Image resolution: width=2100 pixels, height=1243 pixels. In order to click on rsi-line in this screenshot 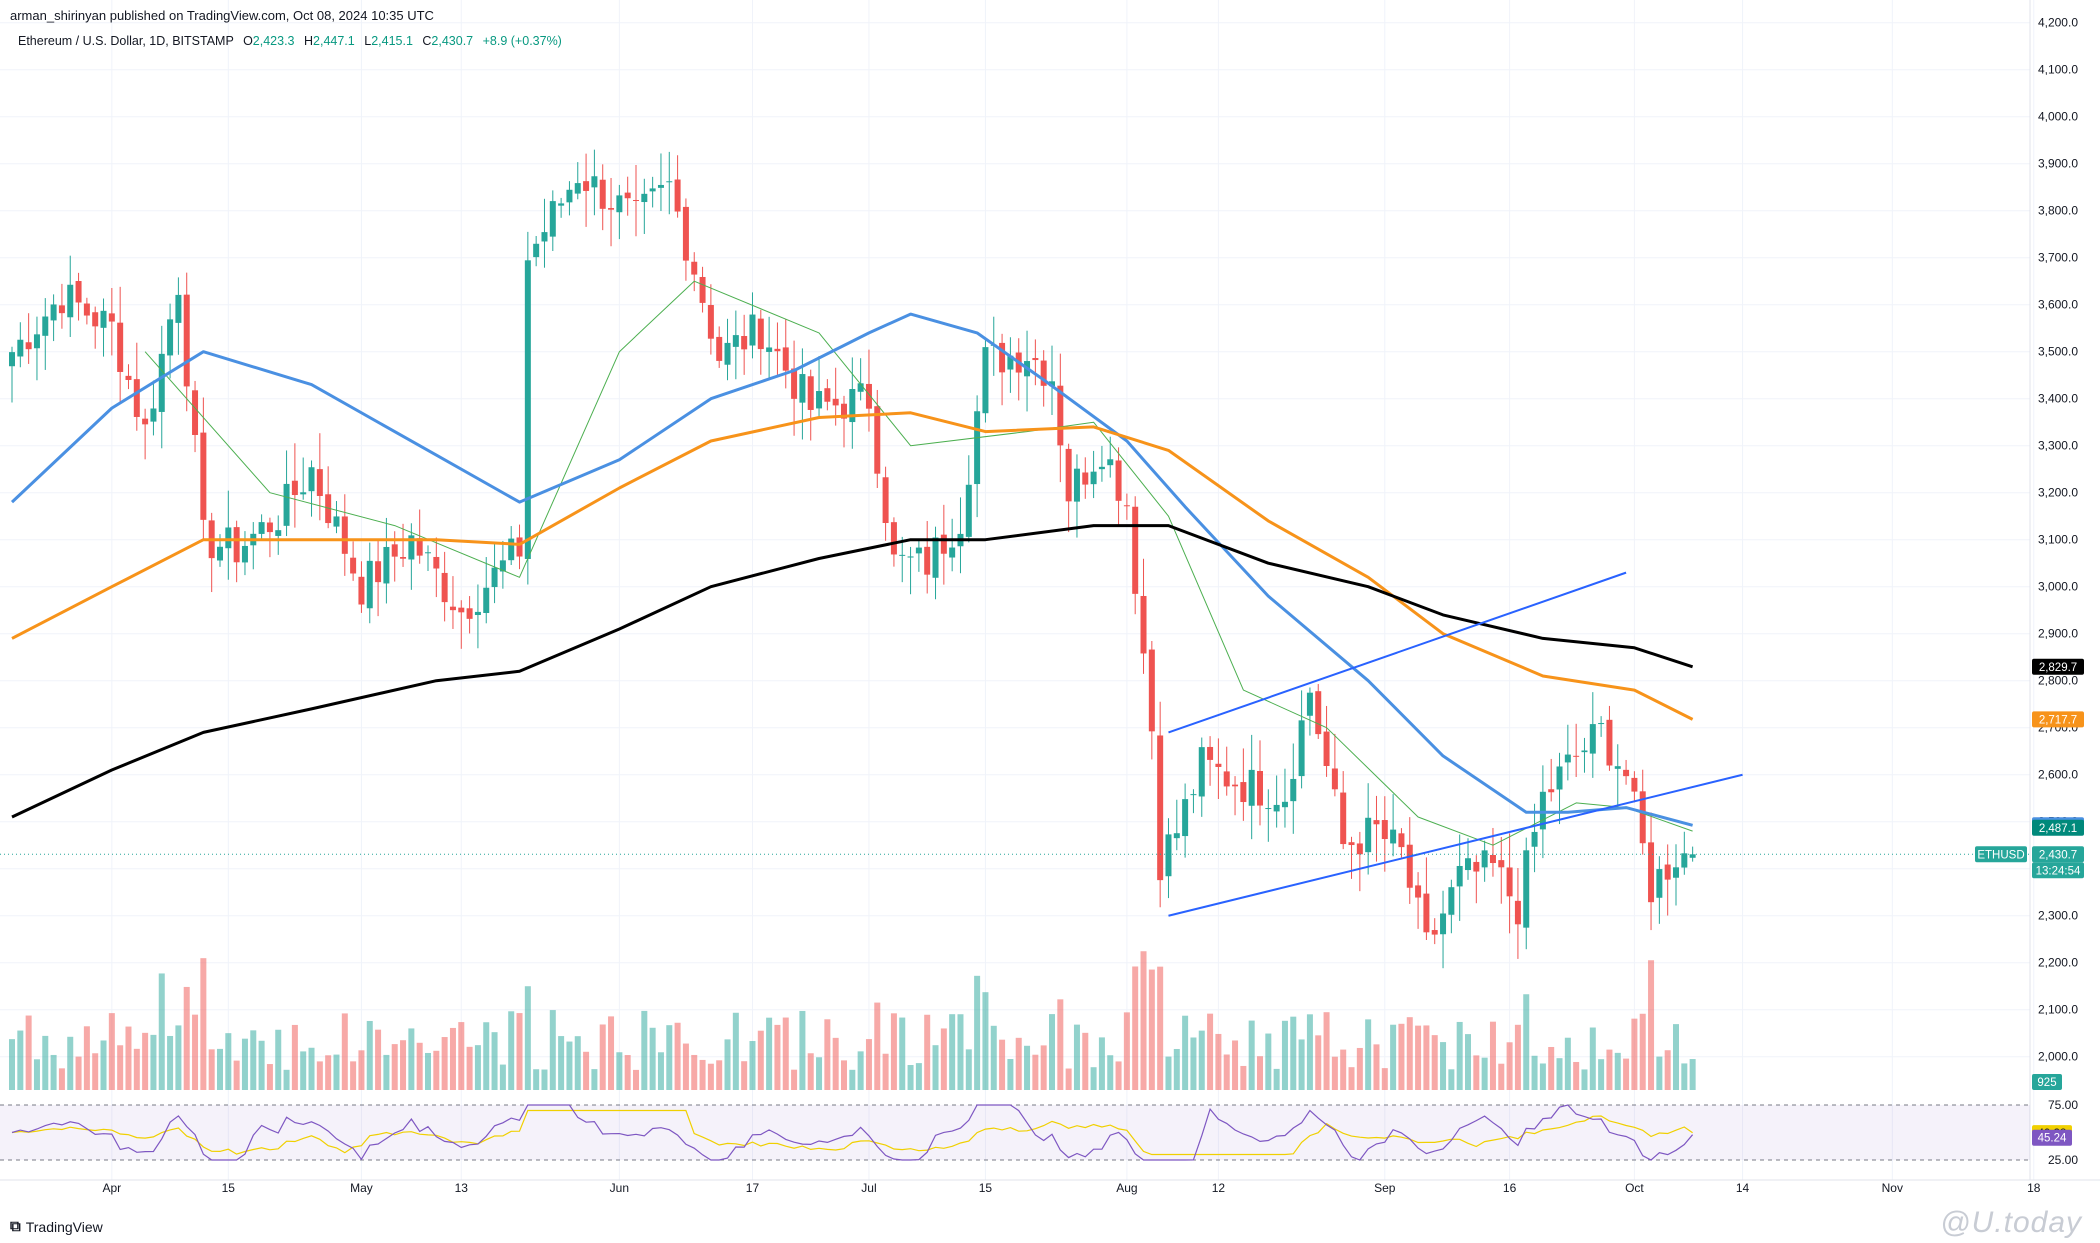, I will do `click(852, 1132)`.